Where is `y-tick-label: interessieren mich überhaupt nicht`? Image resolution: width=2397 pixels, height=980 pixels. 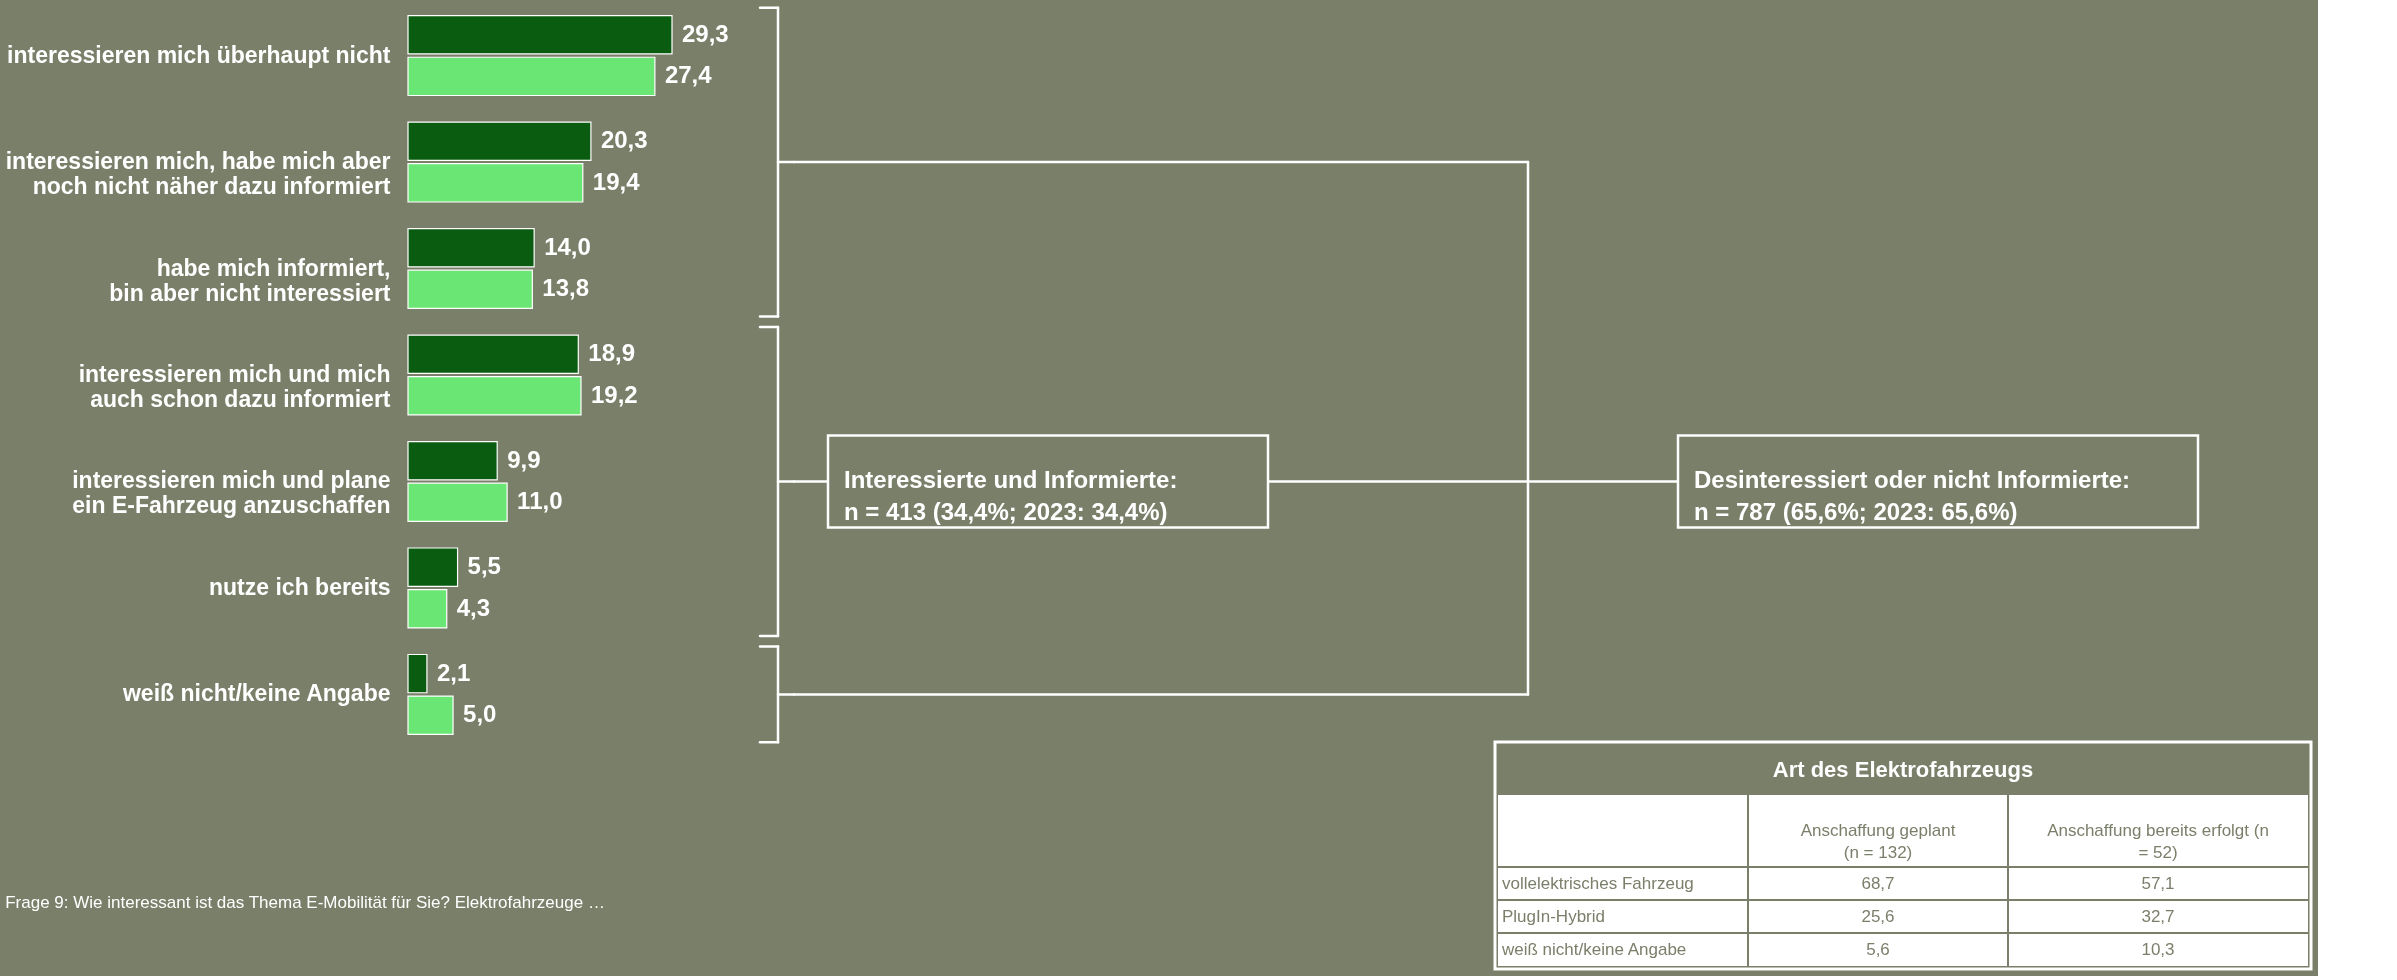
y-tick-label: interessieren mich überhaupt nicht is located at coordinates (199, 54).